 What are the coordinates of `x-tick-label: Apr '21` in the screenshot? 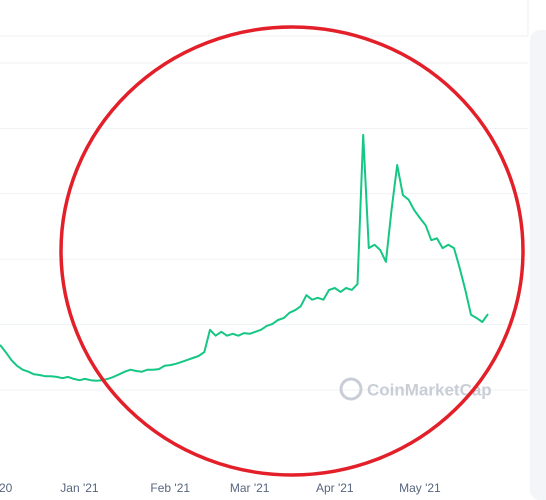 It's located at (335, 488).